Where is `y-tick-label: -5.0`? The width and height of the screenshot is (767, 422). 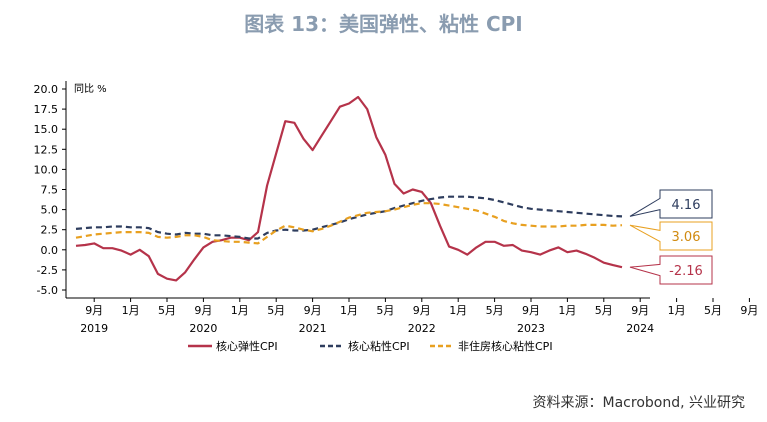 y-tick-label: -5.0 is located at coordinates (47, 290).